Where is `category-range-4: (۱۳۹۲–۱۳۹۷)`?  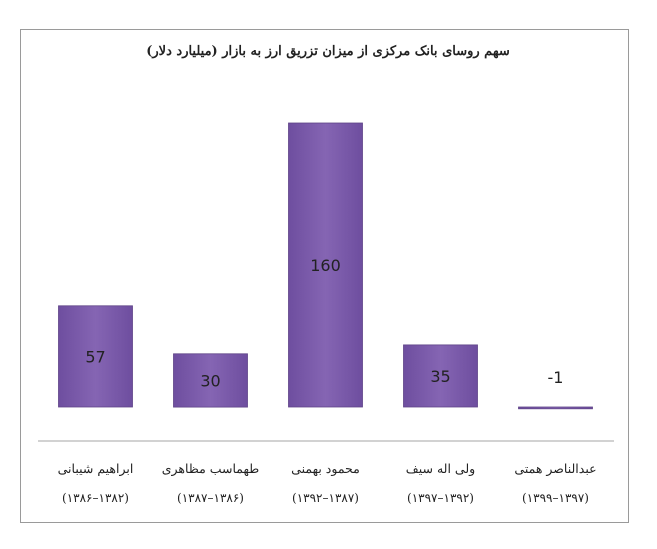 category-range-4: (۱۳۹۲–۱۳۹۷) is located at coordinates (440, 498).